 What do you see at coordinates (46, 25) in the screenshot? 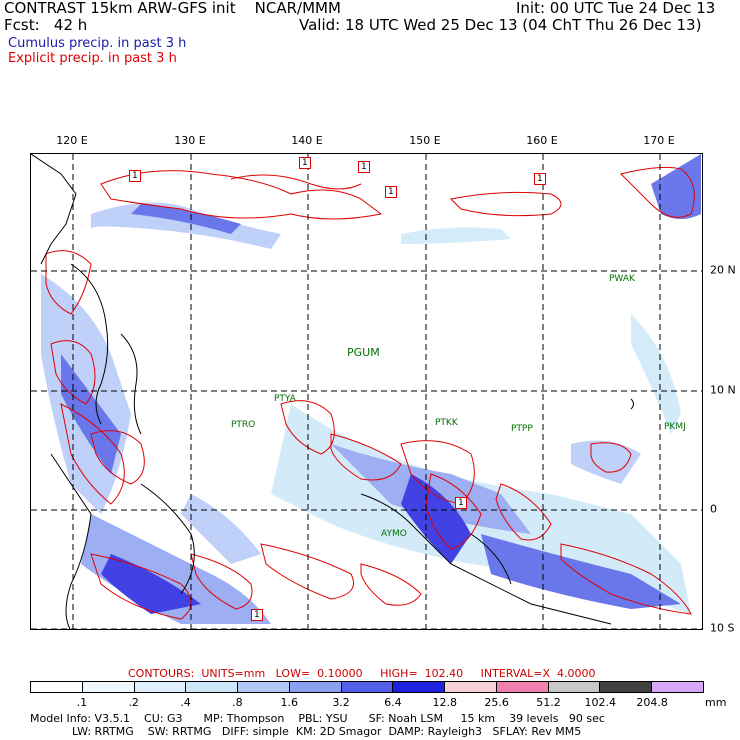
I see `header-fcst: Fcst: 42 h` at bounding box center [46, 25].